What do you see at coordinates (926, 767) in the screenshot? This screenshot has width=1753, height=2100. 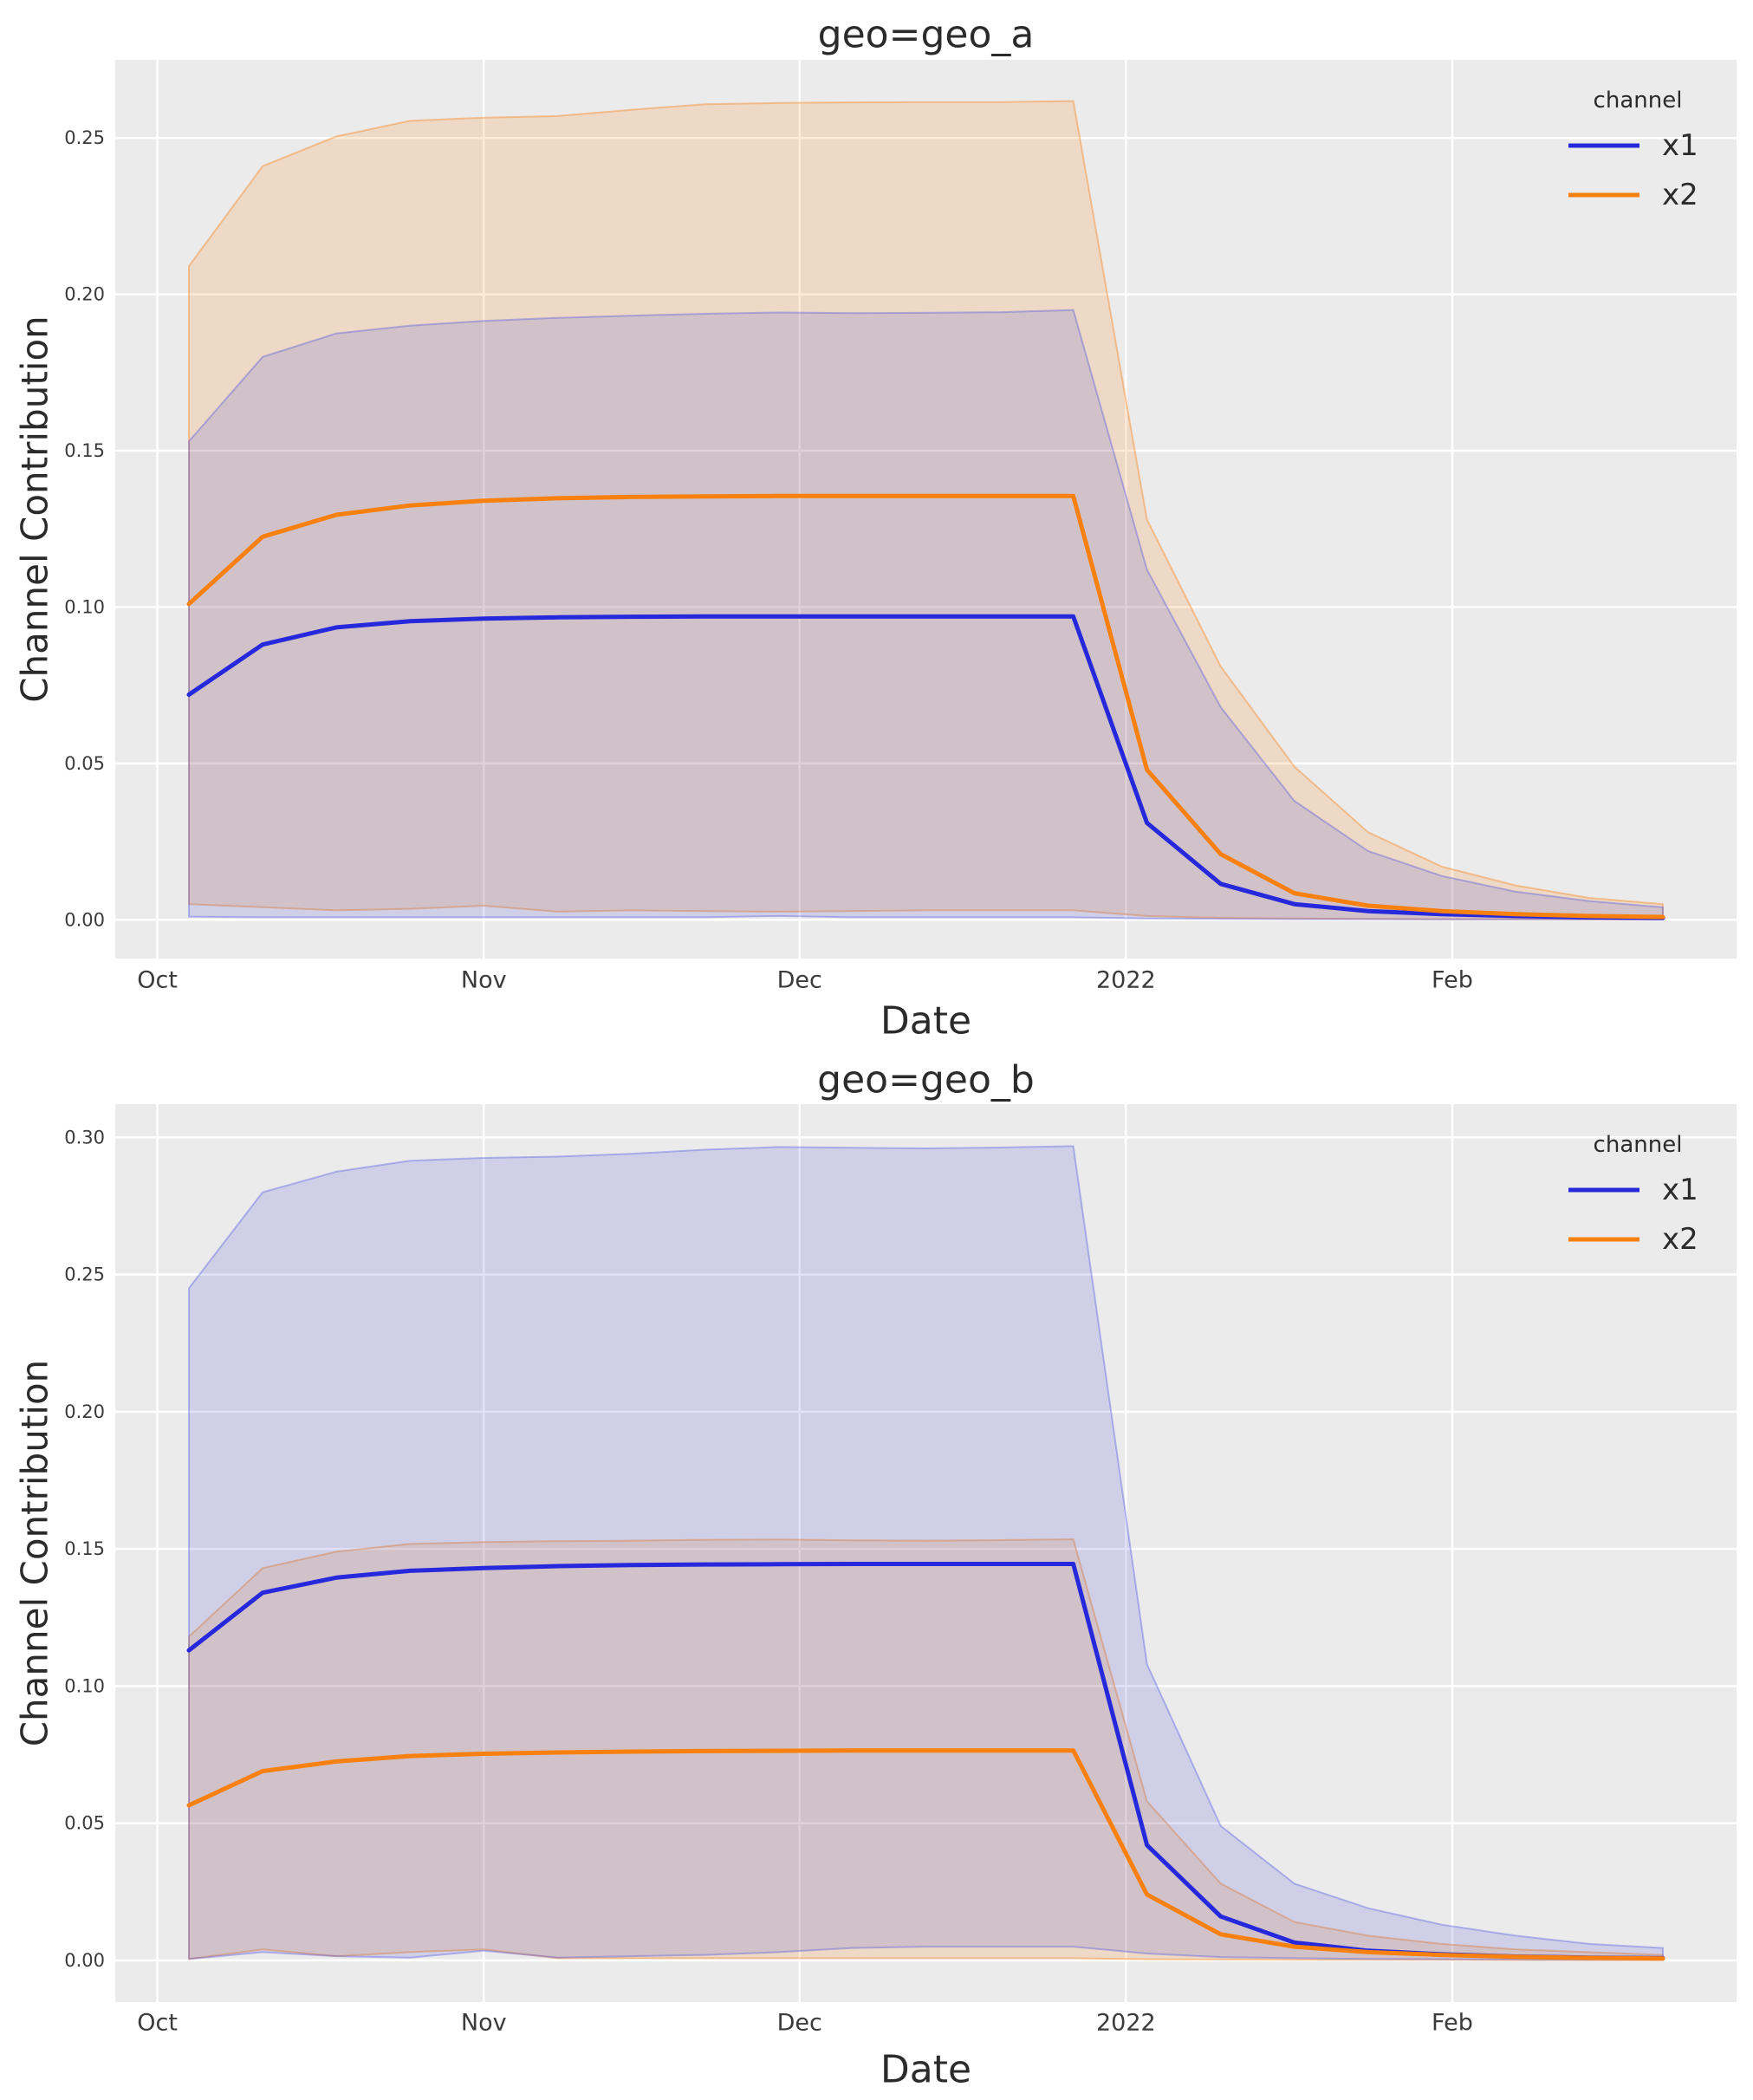 I see `x1-mean-line` at bounding box center [926, 767].